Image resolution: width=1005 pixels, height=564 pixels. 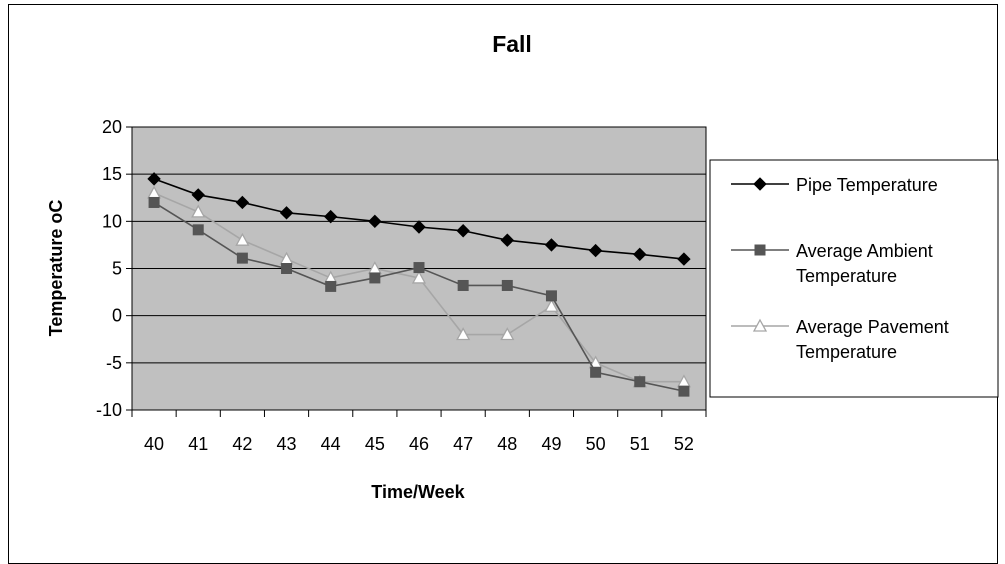 What do you see at coordinates (112, 221) in the screenshot?
I see `y-tick-label: 10` at bounding box center [112, 221].